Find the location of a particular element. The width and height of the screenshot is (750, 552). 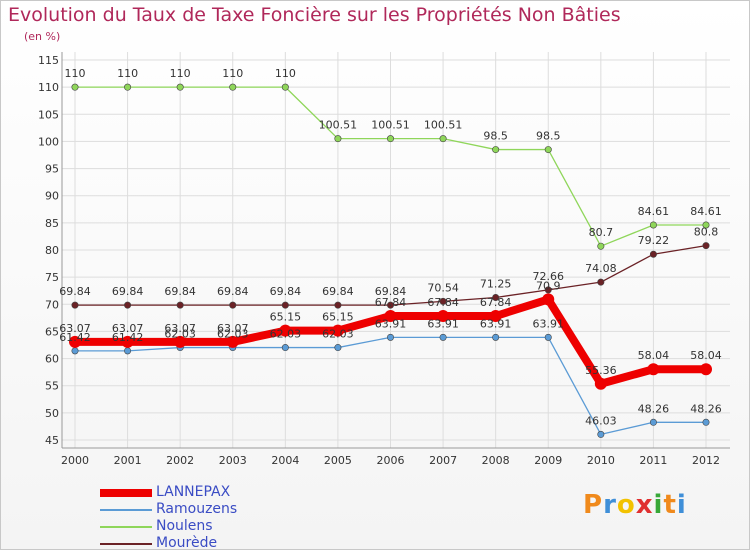

x-tick-label: 2008 is located at coordinates (496, 460).